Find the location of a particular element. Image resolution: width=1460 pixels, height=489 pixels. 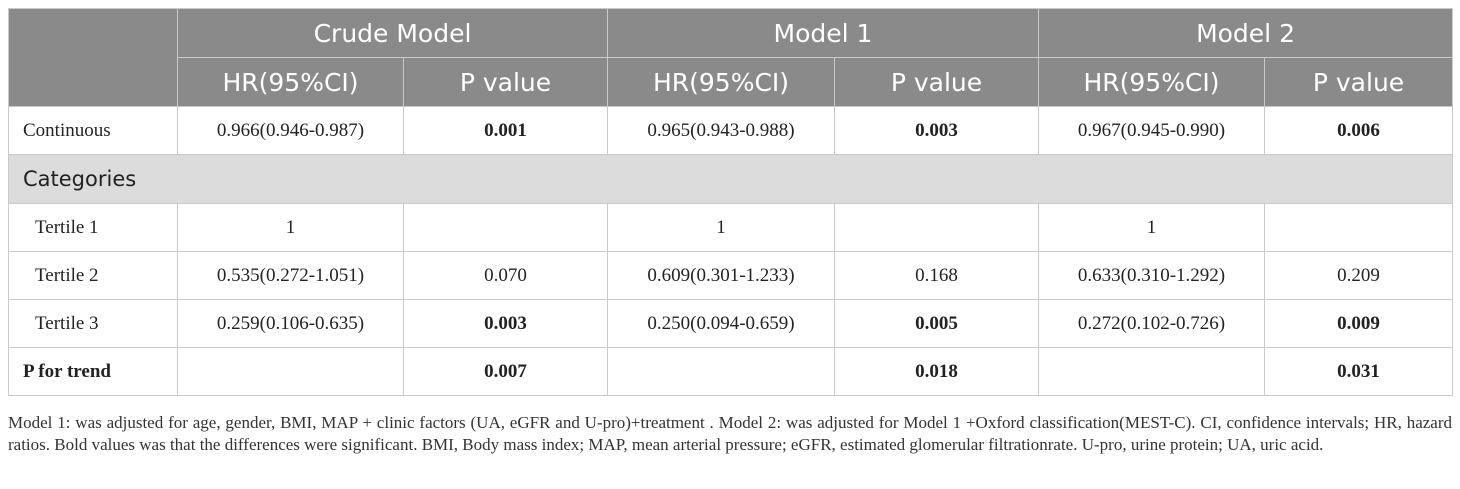

p-value-cell: 0.209 is located at coordinates (1359, 275).